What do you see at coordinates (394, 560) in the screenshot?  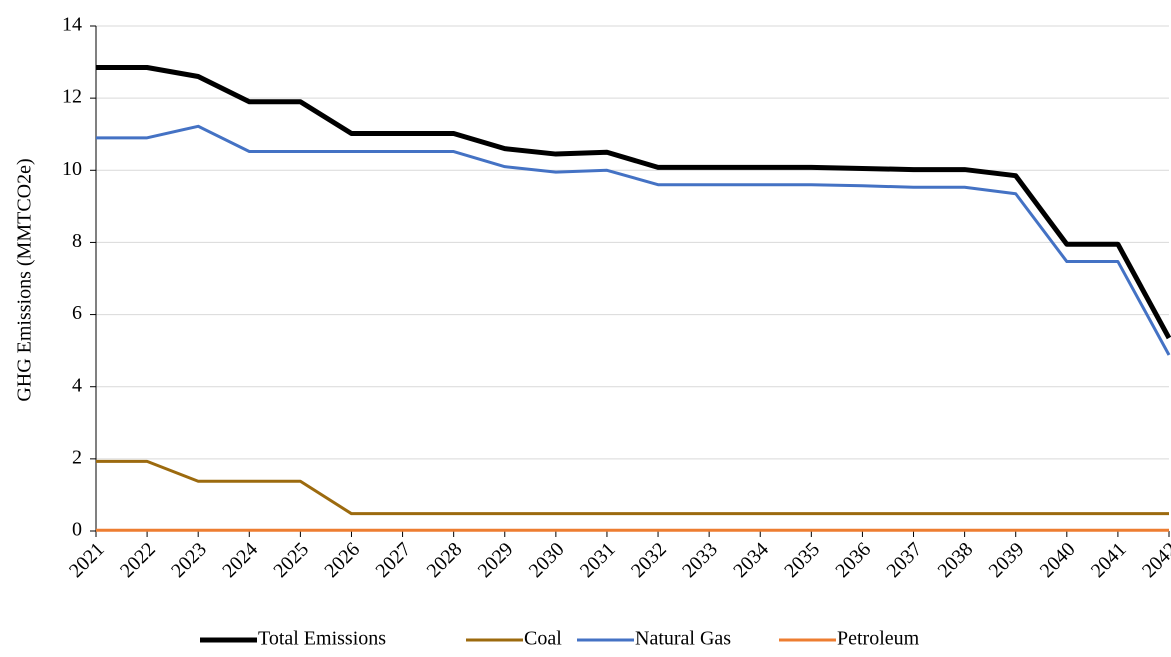 I see `x-tick-label: 2027` at bounding box center [394, 560].